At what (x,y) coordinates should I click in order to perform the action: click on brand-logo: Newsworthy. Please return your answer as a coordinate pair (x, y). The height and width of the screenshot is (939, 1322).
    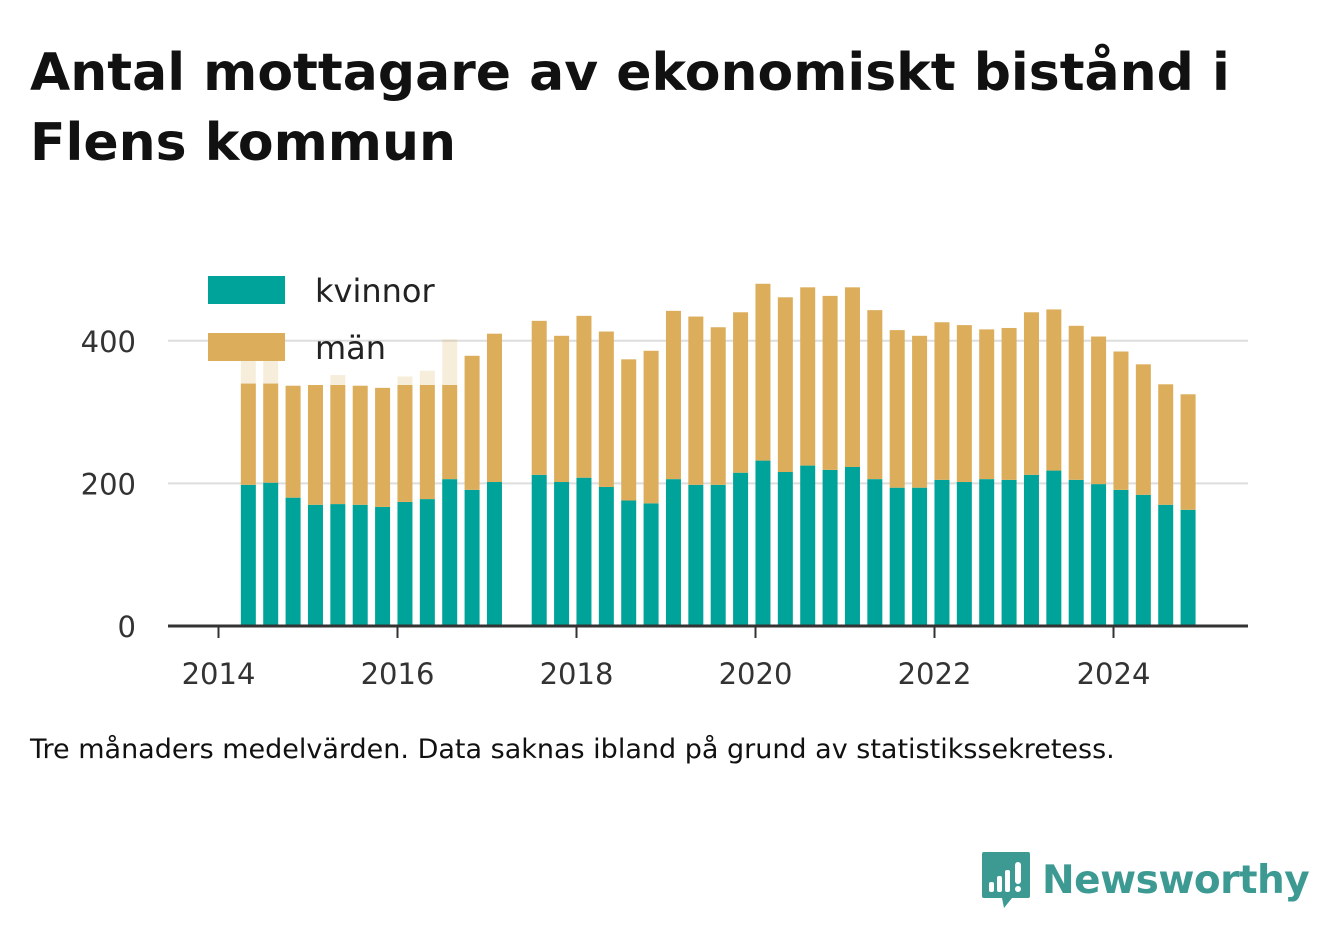
    Looking at the image, I should click on (1145, 880).